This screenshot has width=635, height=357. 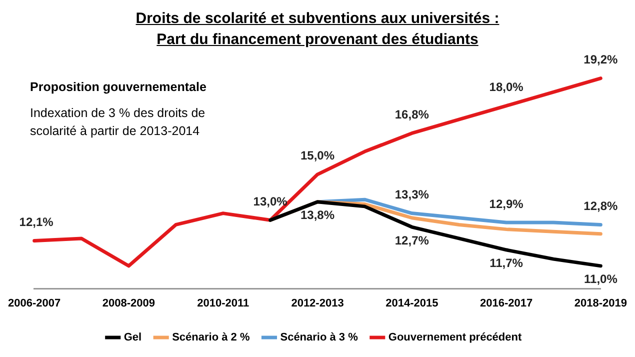 What do you see at coordinates (317, 29) in the screenshot?
I see `chart-title: Droits de scolarité et subventions aux universités : Part du financement provenant des étudiants` at bounding box center [317, 29].